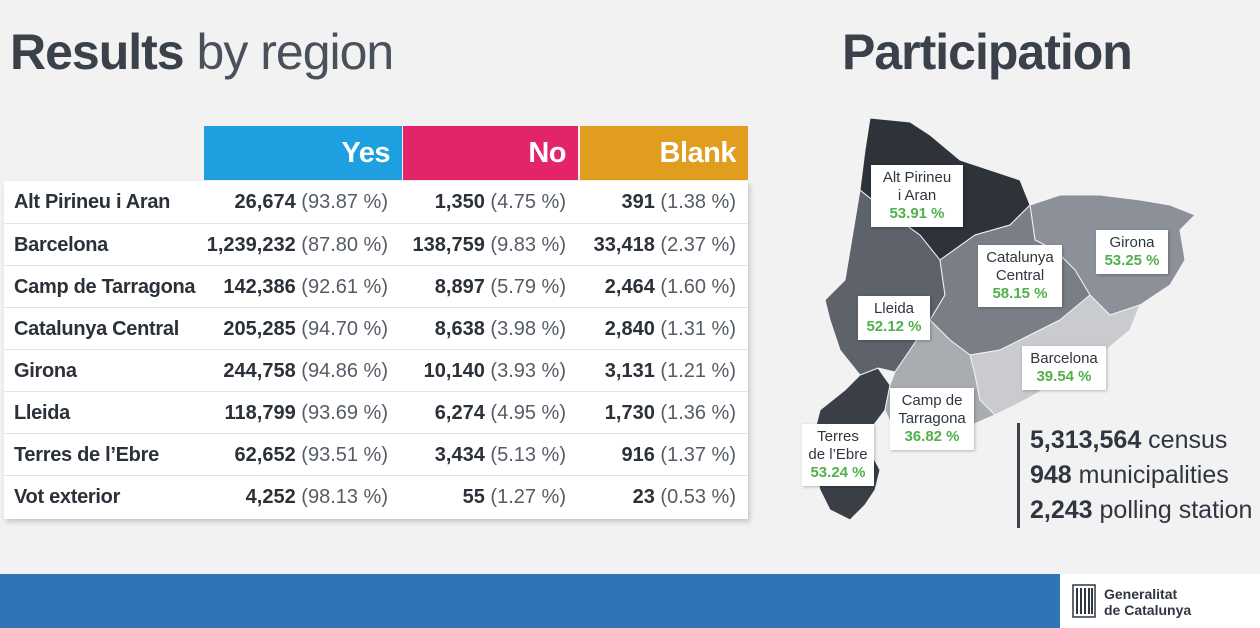 This screenshot has height=628, width=1260. I want to click on blank-cell: 2,464 (1.60 %), so click(670, 287).